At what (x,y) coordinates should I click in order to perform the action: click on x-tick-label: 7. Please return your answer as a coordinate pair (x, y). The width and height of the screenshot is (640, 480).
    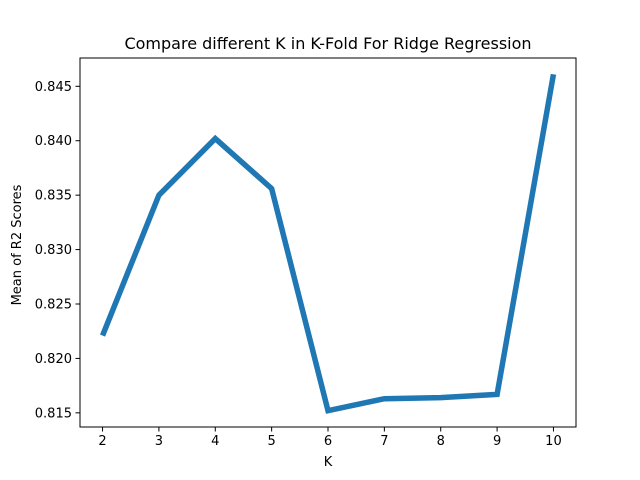
    Looking at the image, I should click on (384, 441).